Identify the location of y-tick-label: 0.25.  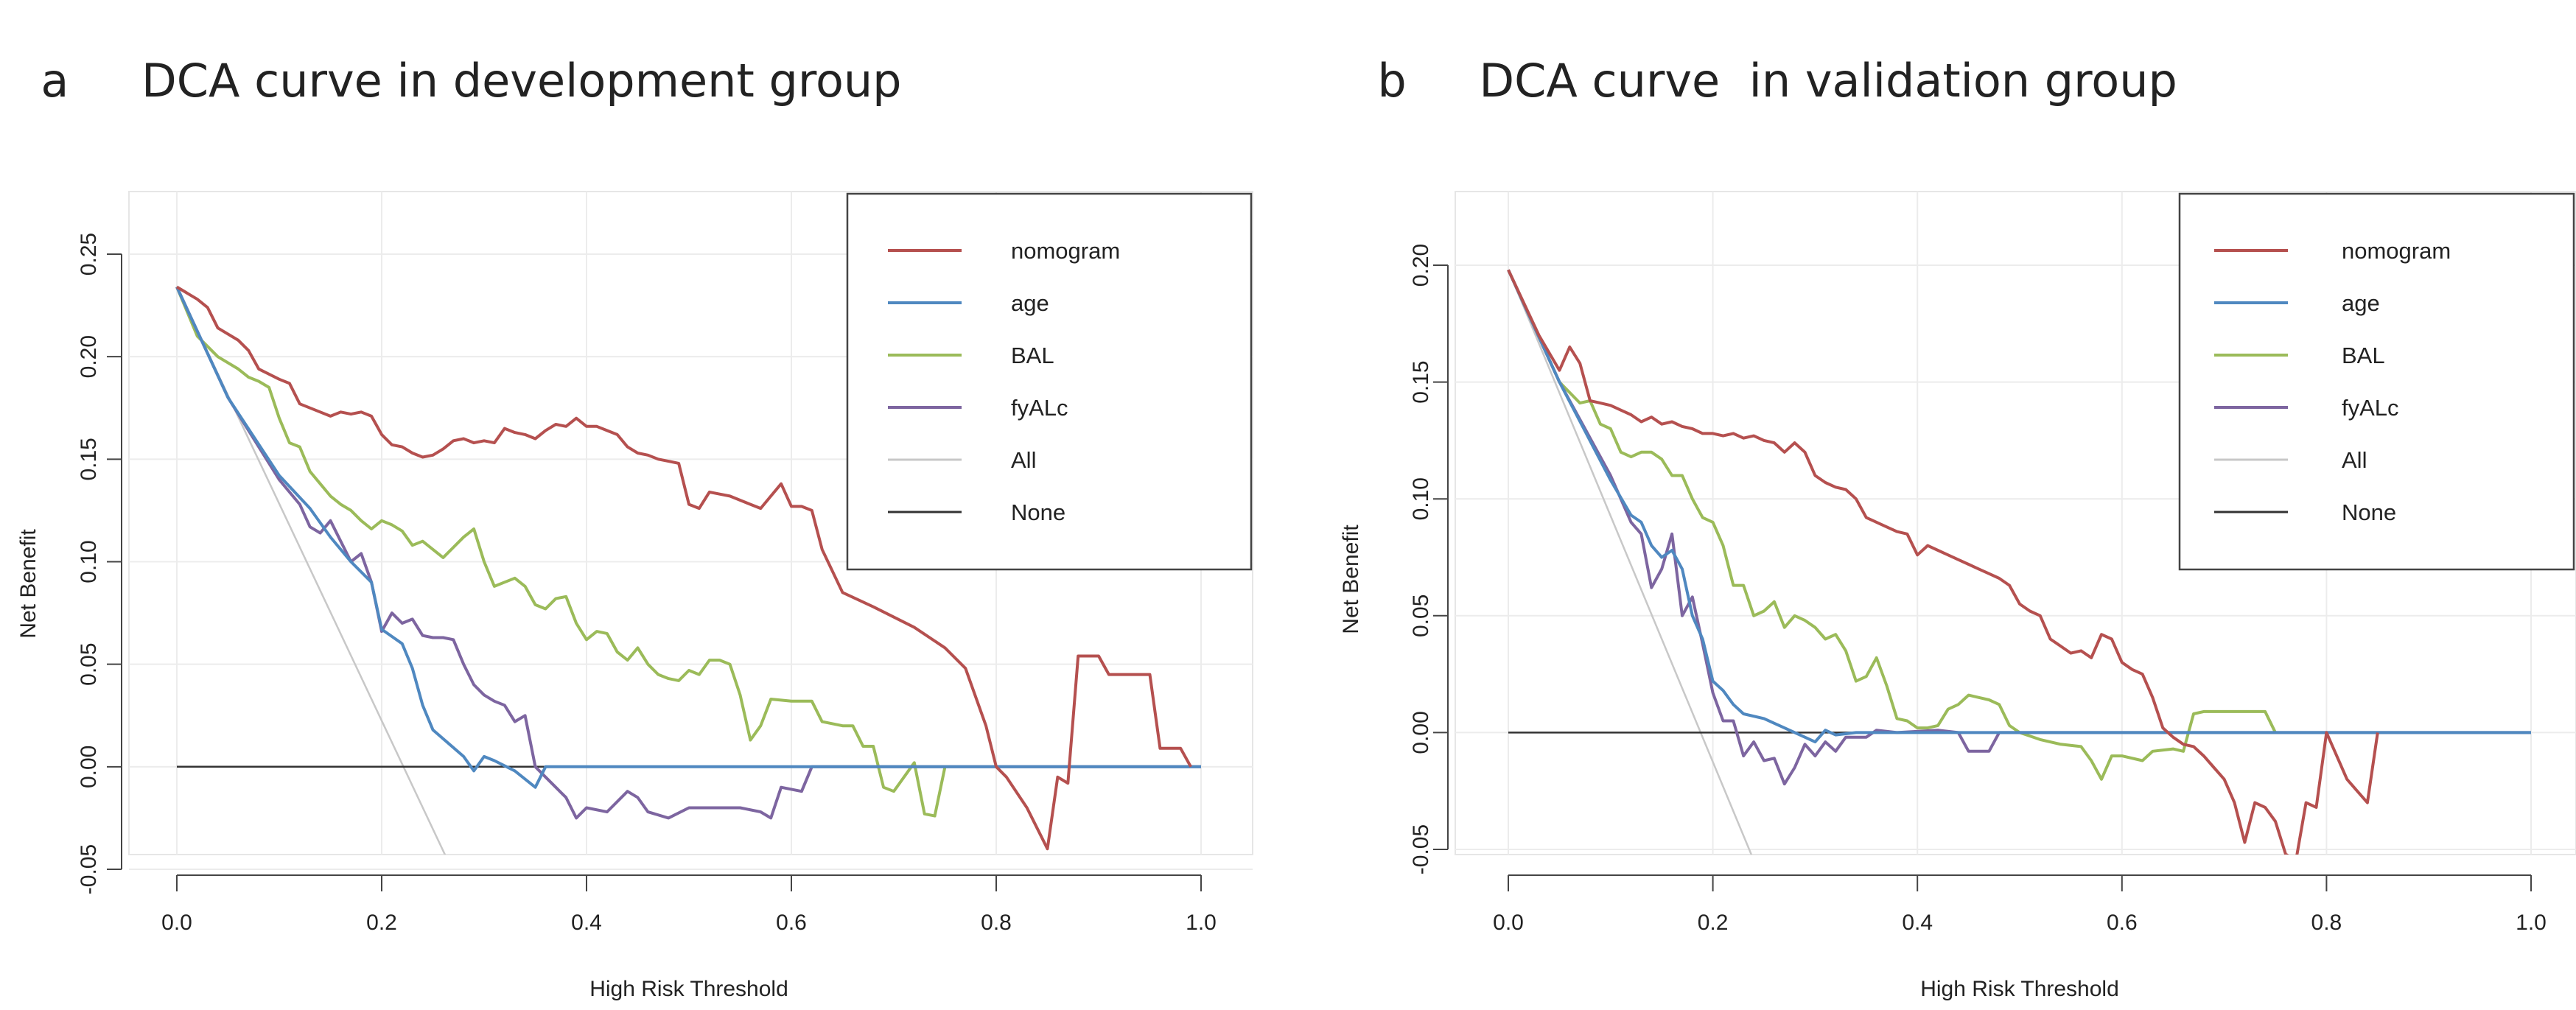
(89, 255).